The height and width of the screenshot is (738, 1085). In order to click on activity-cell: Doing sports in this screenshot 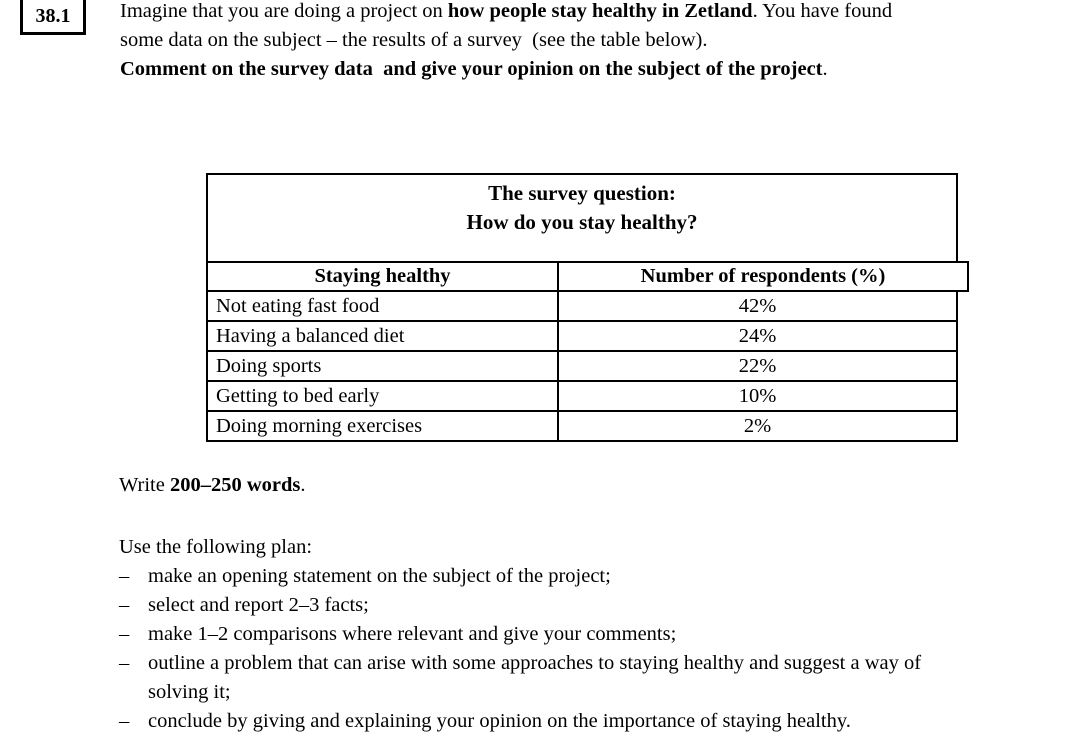, I will do `click(383, 366)`.